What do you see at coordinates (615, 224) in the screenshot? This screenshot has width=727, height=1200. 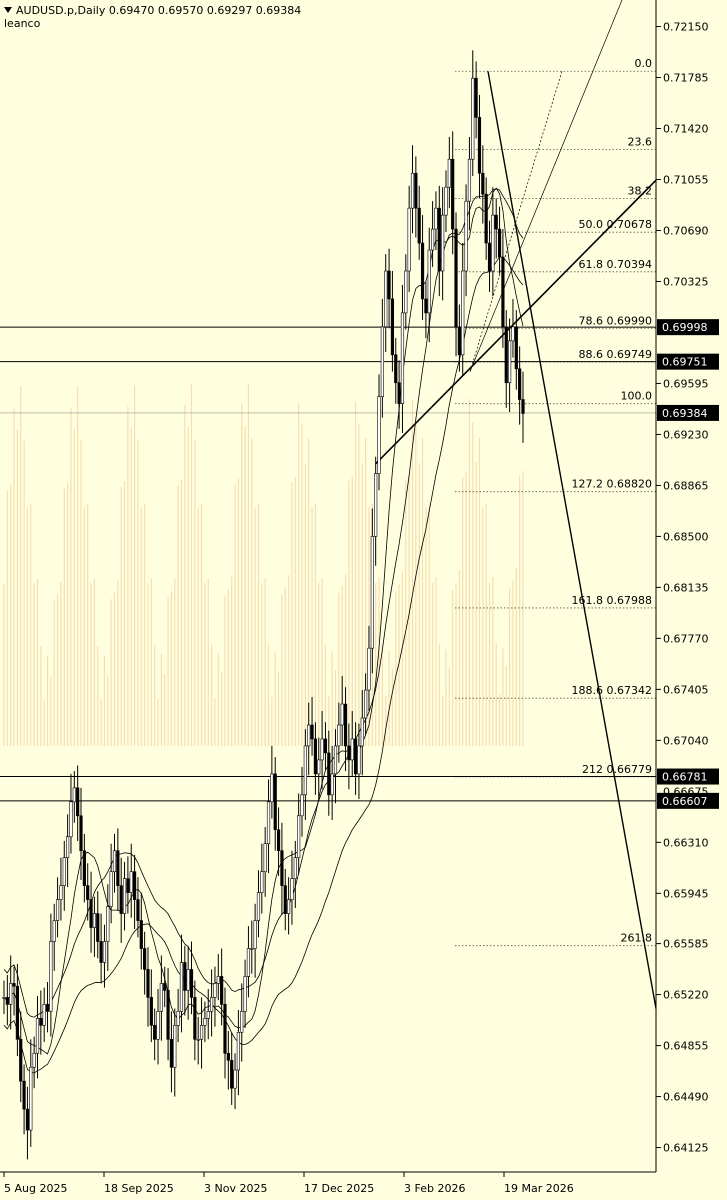 I see `fib-level-label: 50.0 0.70678` at bounding box center [615, 224].